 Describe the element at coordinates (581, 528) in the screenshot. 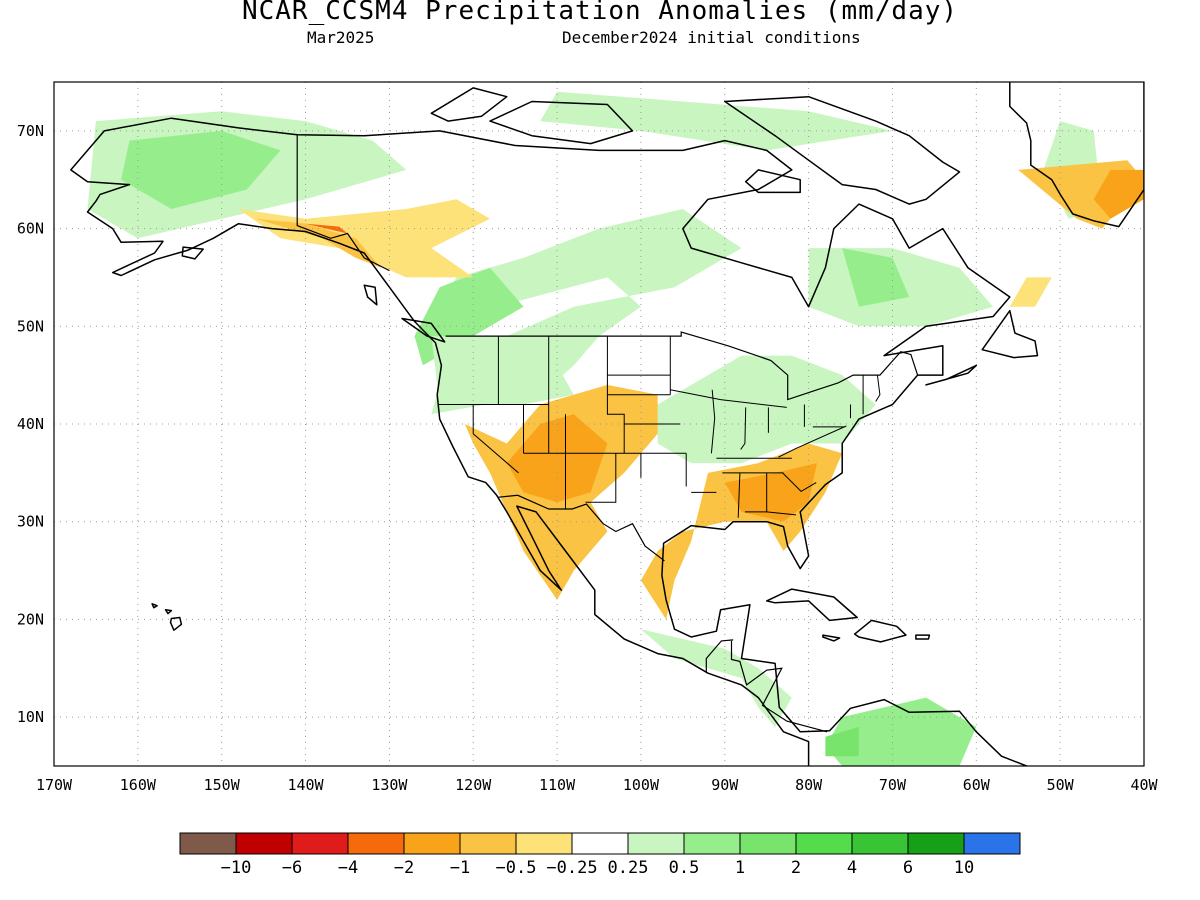

I see `us-mexico-border` at that location.